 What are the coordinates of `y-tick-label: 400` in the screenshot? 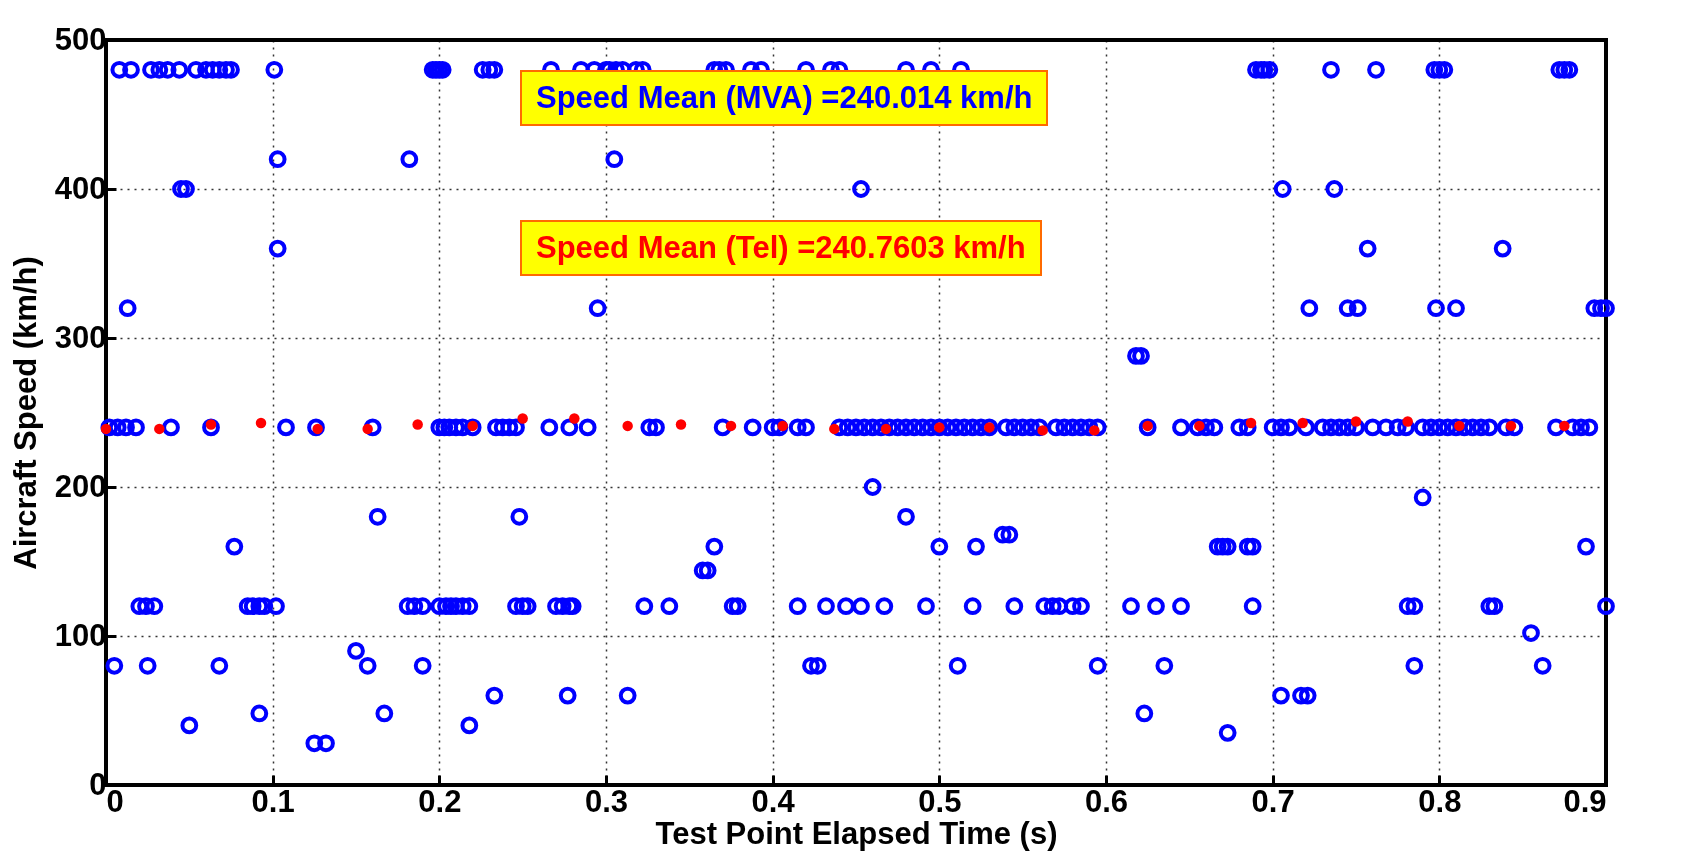 It's located at (80, 188).